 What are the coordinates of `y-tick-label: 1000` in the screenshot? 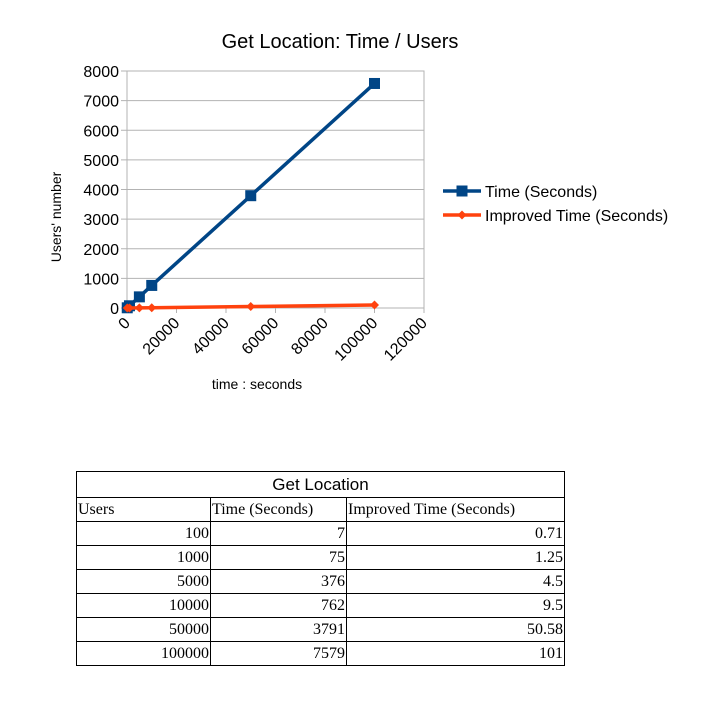 It's located at (101, 279).